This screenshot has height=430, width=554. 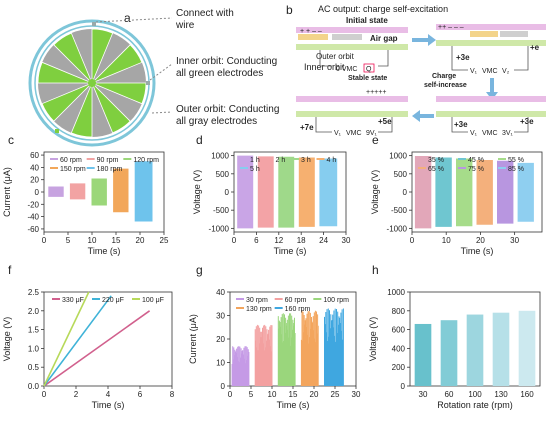 What do you see at coordinates (401, 174) in the screenshot?
I see `y-tick-label: 500` at bounding box center [401, 174].